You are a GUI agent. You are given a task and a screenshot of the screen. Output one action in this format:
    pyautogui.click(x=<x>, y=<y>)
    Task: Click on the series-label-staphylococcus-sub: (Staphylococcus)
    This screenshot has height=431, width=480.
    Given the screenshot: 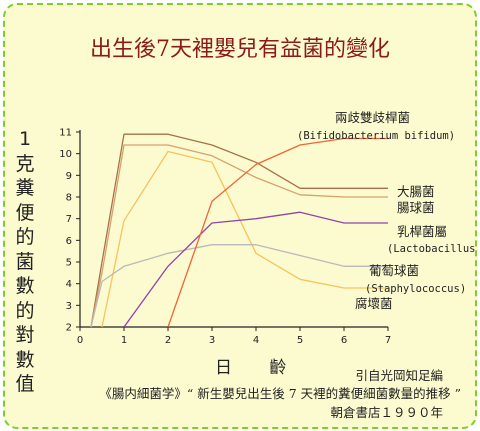 What is the action you would take?
    pyautogui.click(x=415, y=289)
    